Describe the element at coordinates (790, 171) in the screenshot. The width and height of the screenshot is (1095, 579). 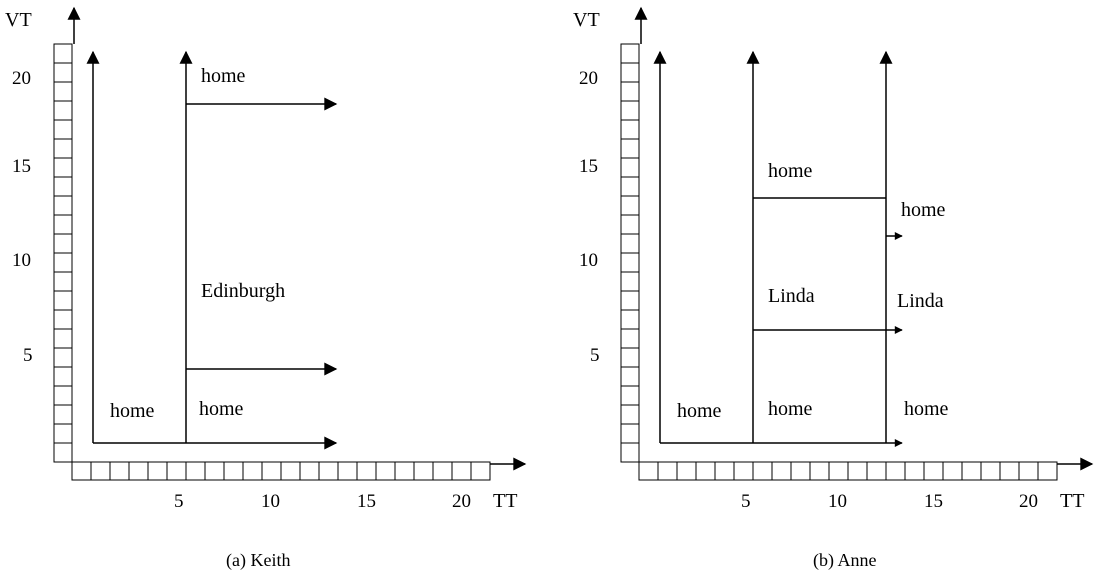
I see `anne-label-mid-top-home: home` at that location.